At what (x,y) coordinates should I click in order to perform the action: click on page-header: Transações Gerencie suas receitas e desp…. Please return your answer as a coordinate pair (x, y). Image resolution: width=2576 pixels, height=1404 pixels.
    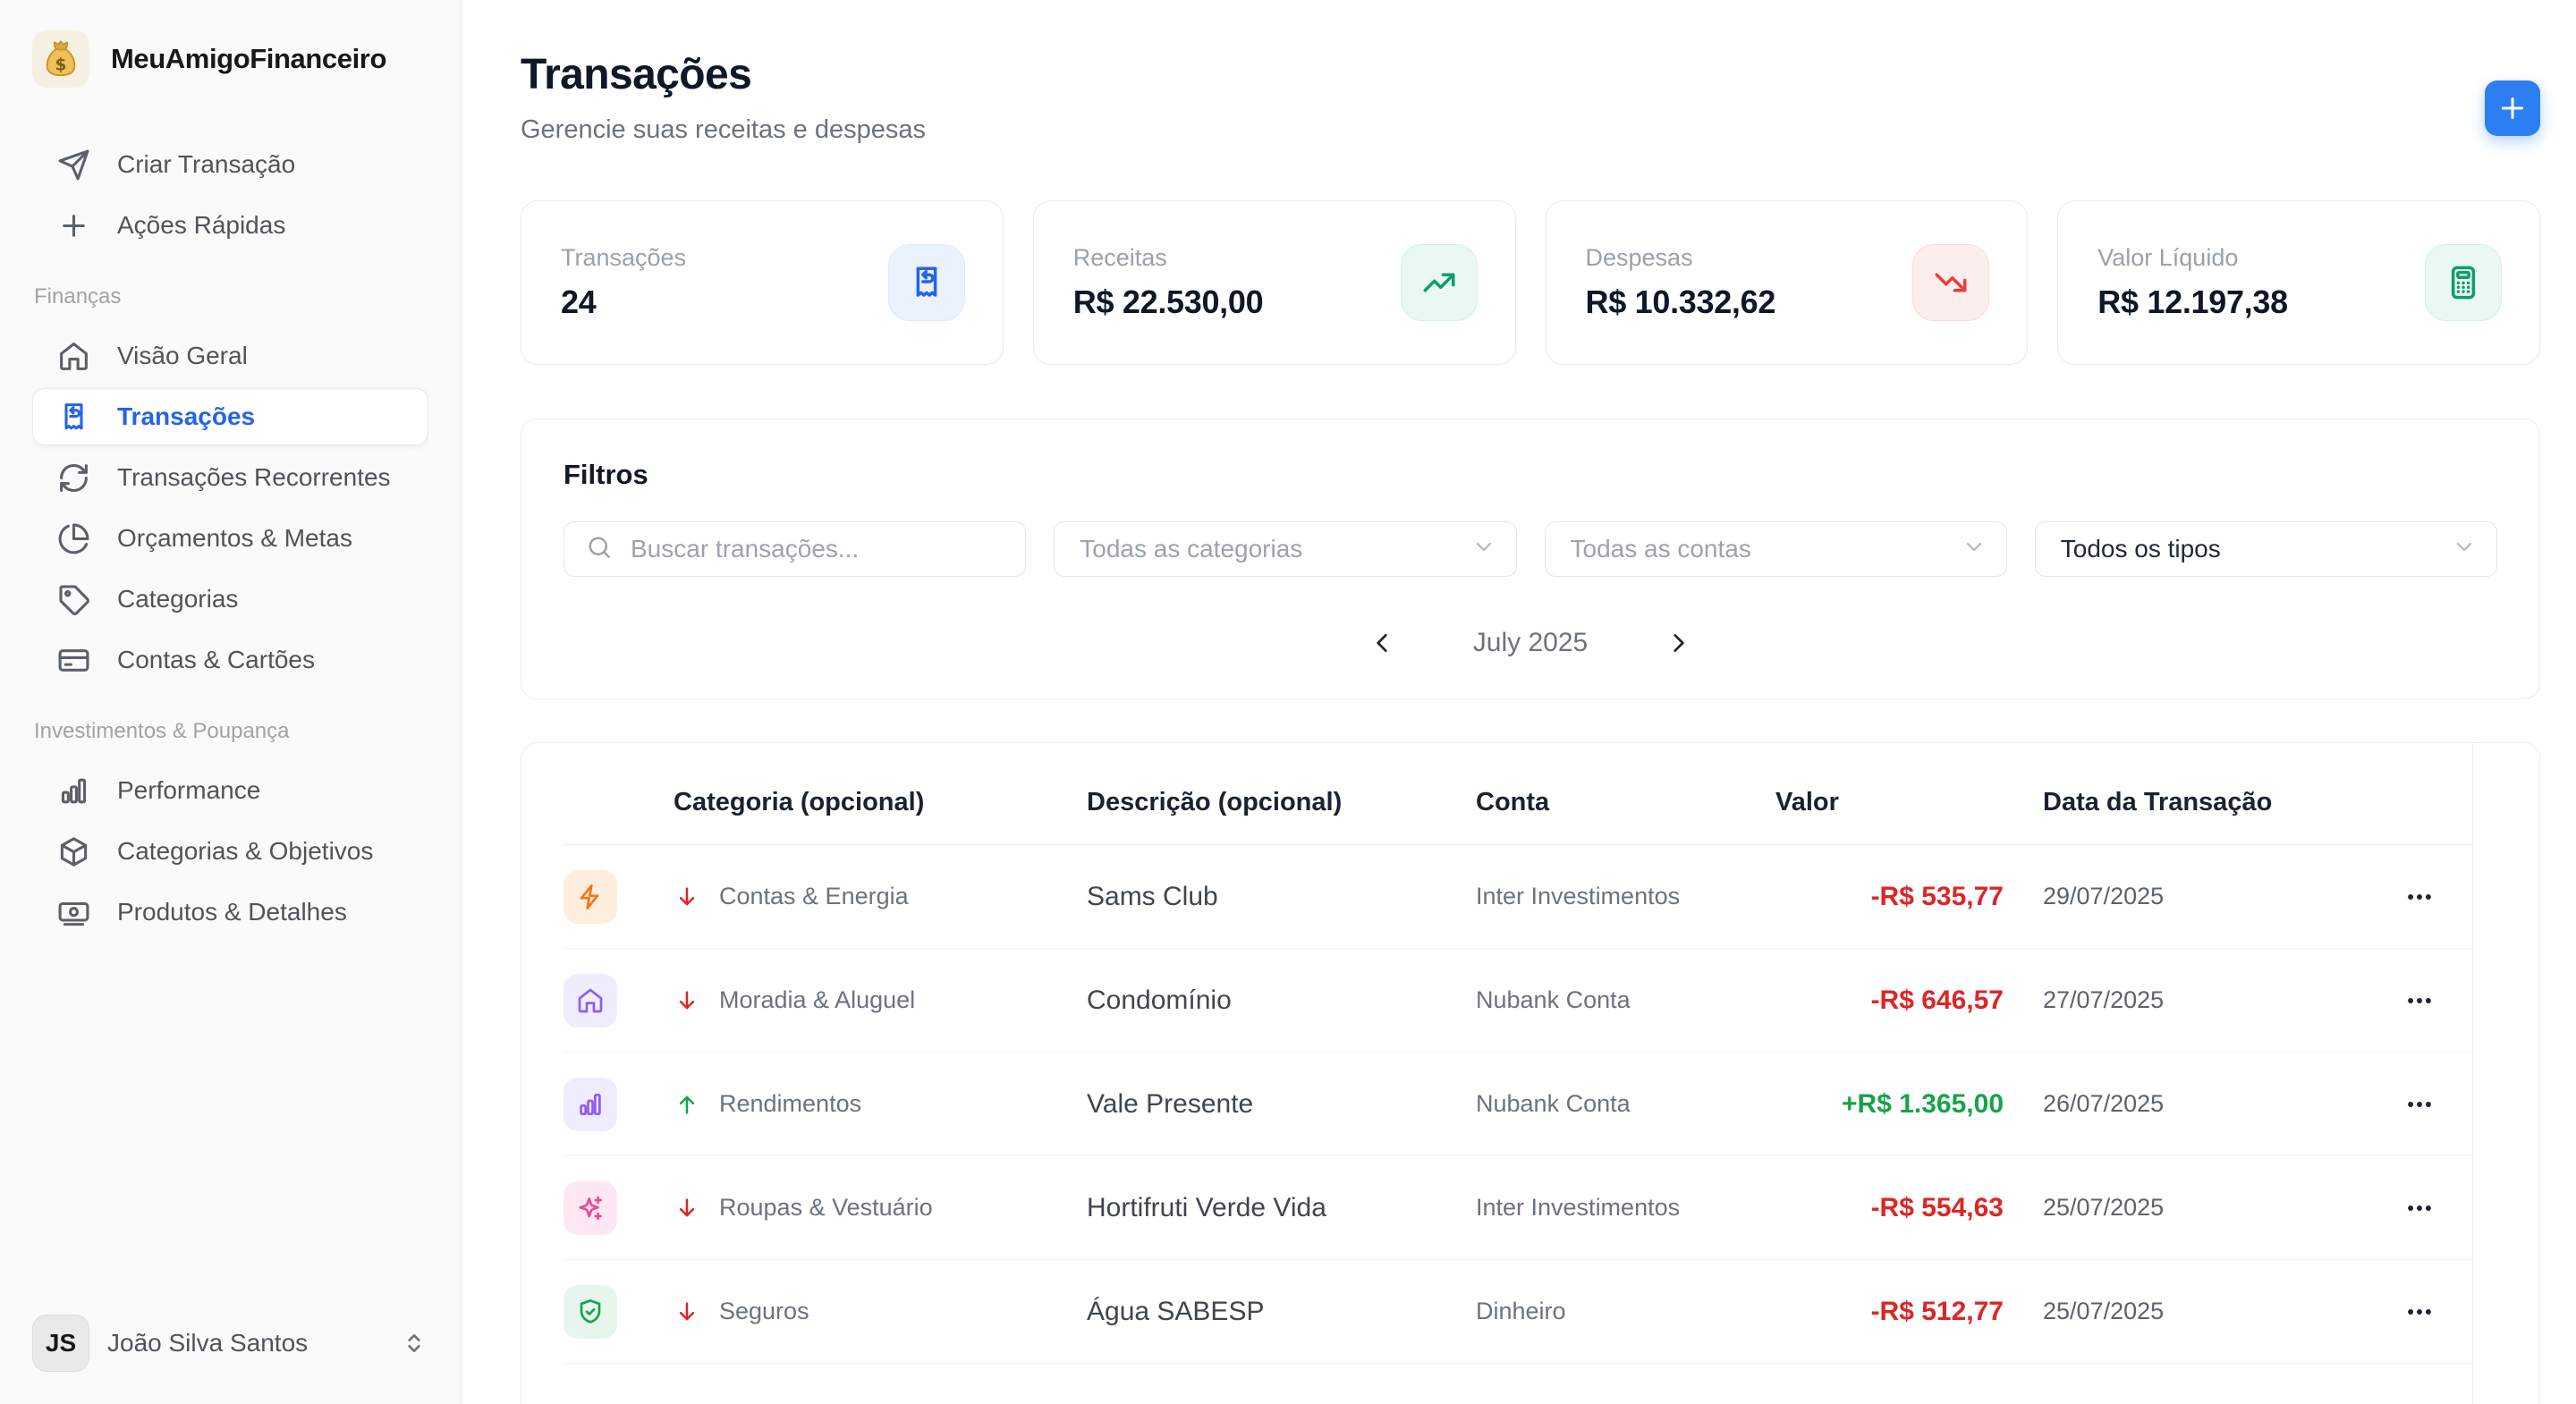
    Looking at the image, I should click on (1530, 98).